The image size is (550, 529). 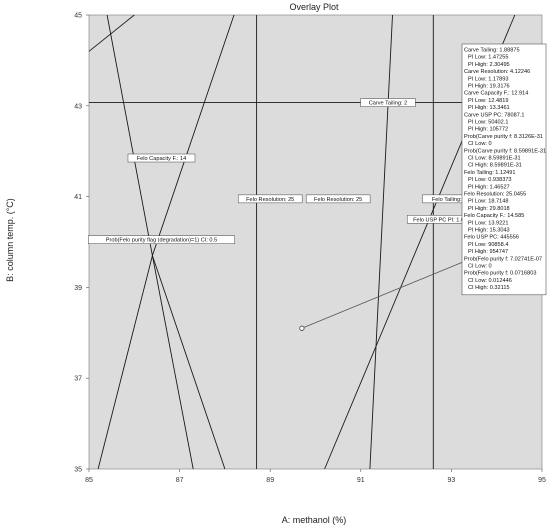 I want to click on legend-entry: PI High: 19.3176, so click(x=489, y=87).